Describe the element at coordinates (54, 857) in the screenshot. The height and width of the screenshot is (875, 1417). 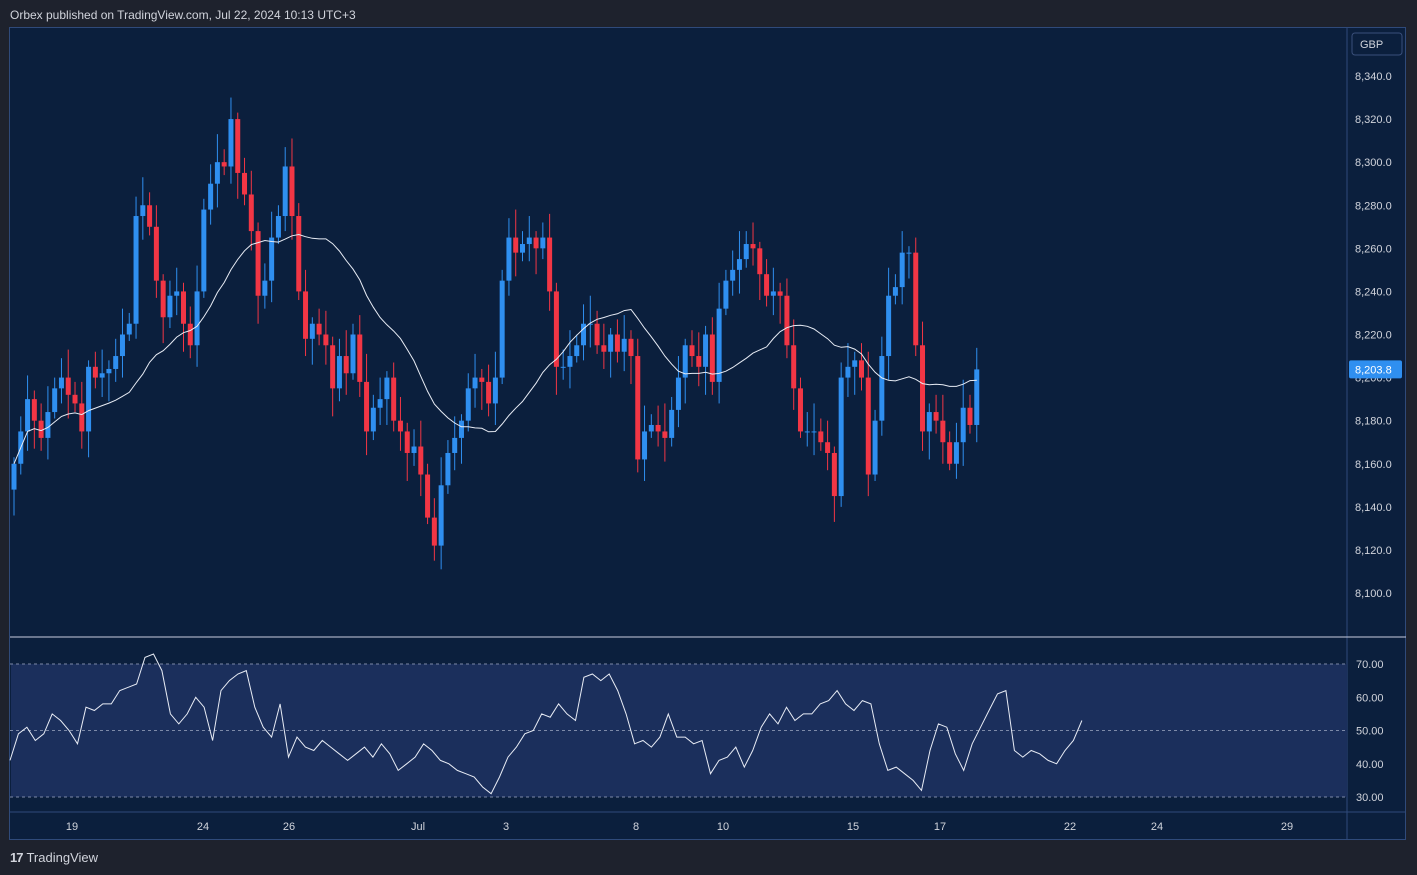
I see `tradingview-footer: 17 TradingView` at that location.